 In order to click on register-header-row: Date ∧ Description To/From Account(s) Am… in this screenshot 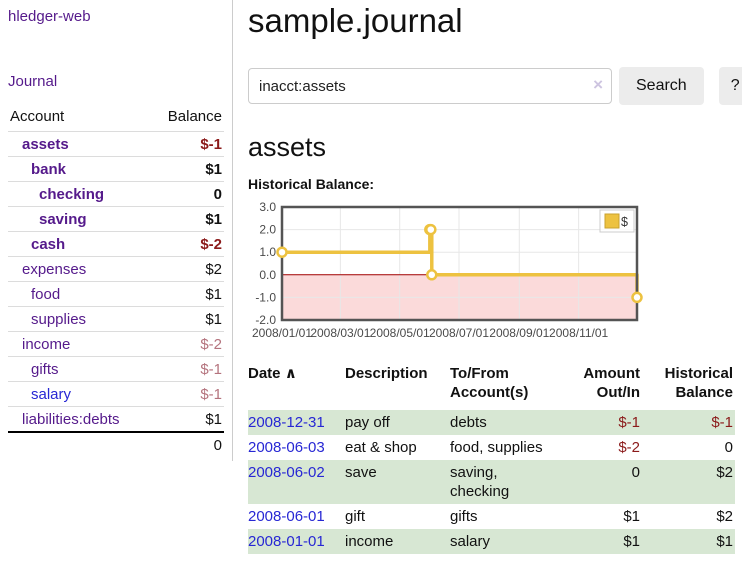, I will do `click(491, 386)`.